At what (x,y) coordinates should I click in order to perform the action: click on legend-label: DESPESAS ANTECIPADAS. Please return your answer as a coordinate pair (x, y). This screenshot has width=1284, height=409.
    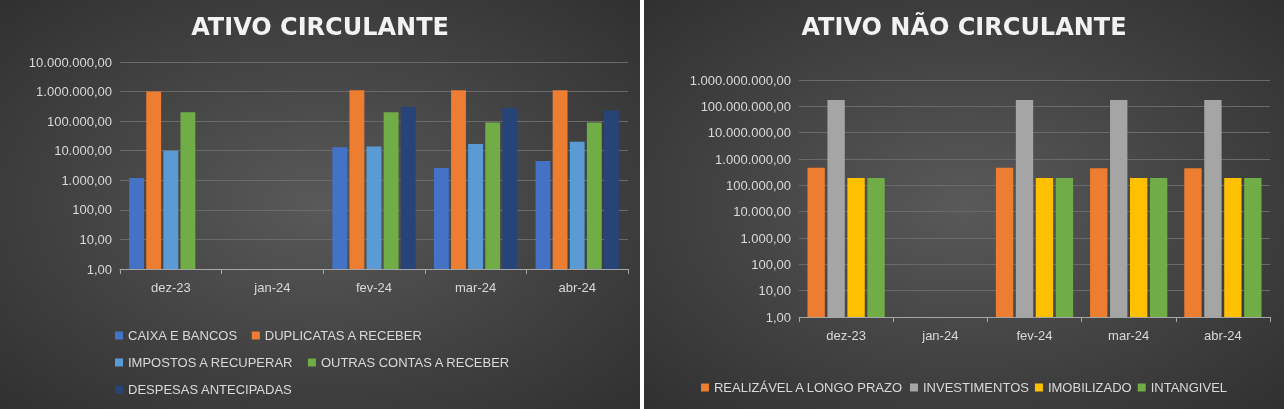
    Looking at the image, I should click on (210, 389).